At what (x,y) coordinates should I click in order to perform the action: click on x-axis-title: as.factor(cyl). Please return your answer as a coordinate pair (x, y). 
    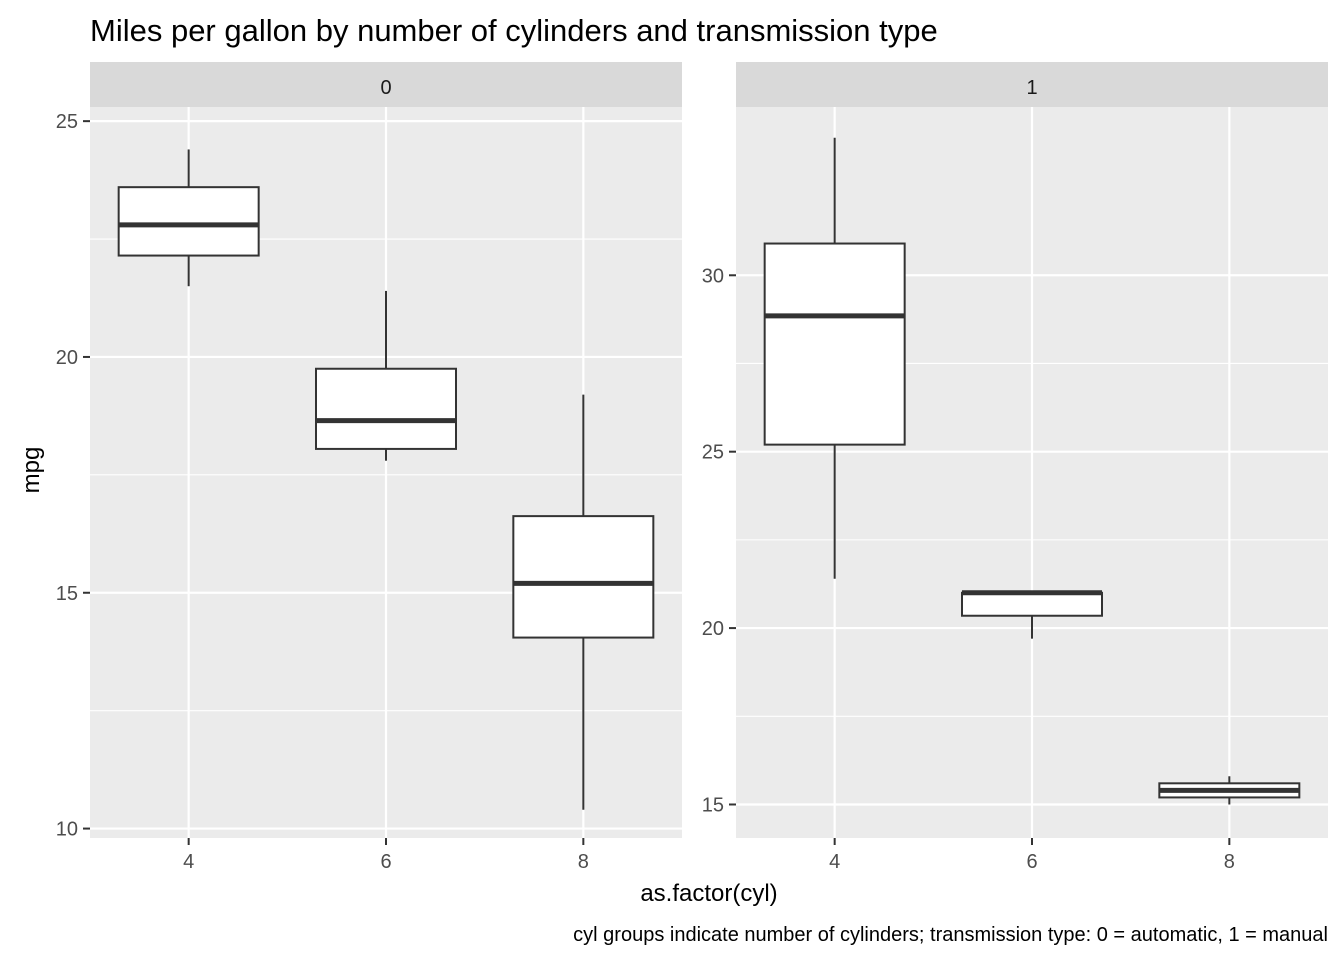
    Looking at the image, I should click on (708, 893).